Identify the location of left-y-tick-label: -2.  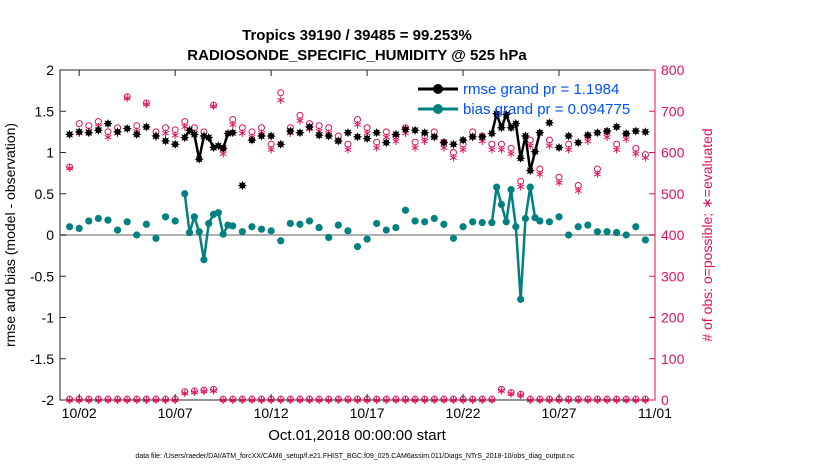
(48, 400).